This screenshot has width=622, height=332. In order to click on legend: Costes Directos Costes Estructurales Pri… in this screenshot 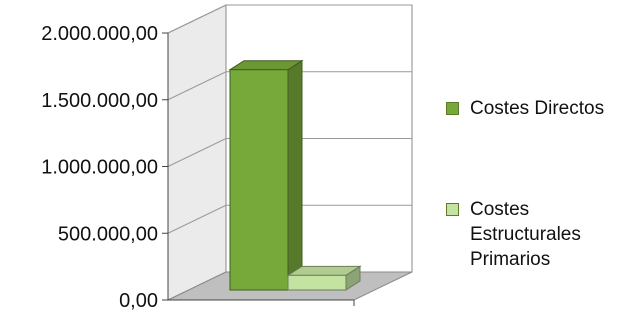, I will do `click(531, 184)`.